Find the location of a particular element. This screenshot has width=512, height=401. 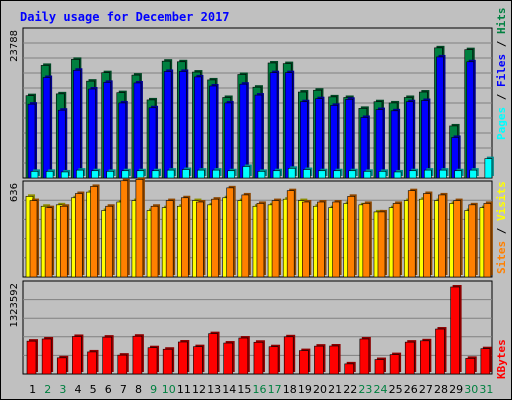

legend-hits: Pages / Files / Hits is located at coordinates (501, 74).